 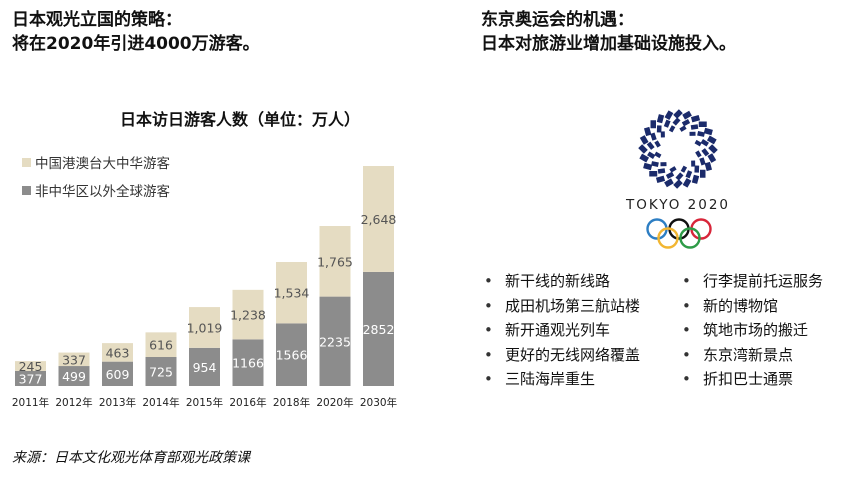 I want to click on data-label-global: 499, so click(x=74, y=376).